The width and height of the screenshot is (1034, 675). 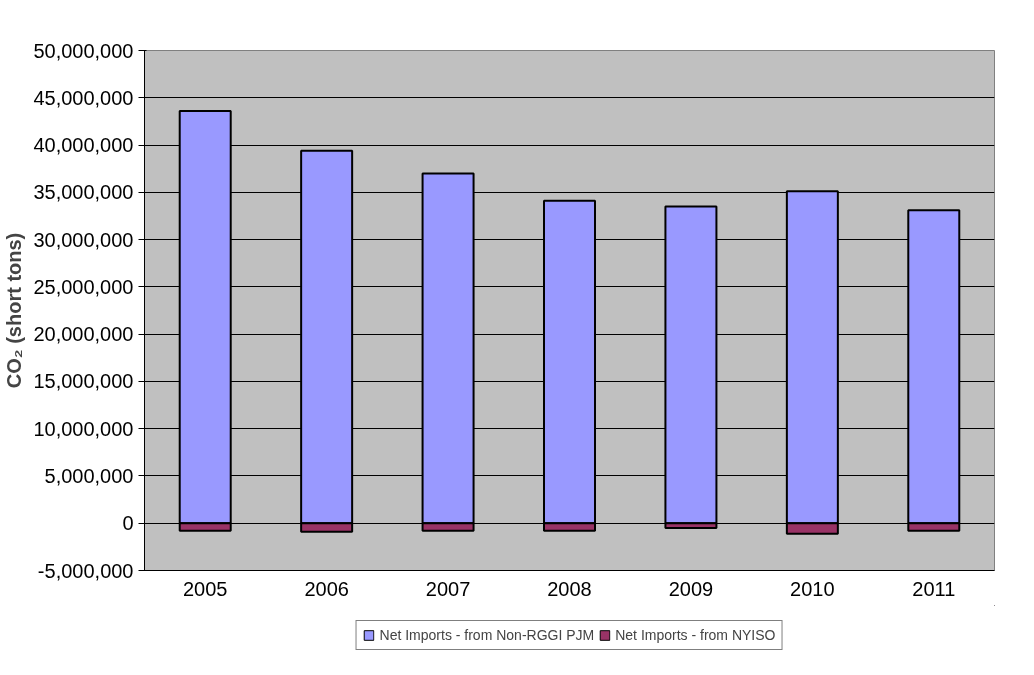 What do you see at coordinates (205, 588) in the screenshot?
I see `x-tick-label: 2005` at bounding box center [205, 588].